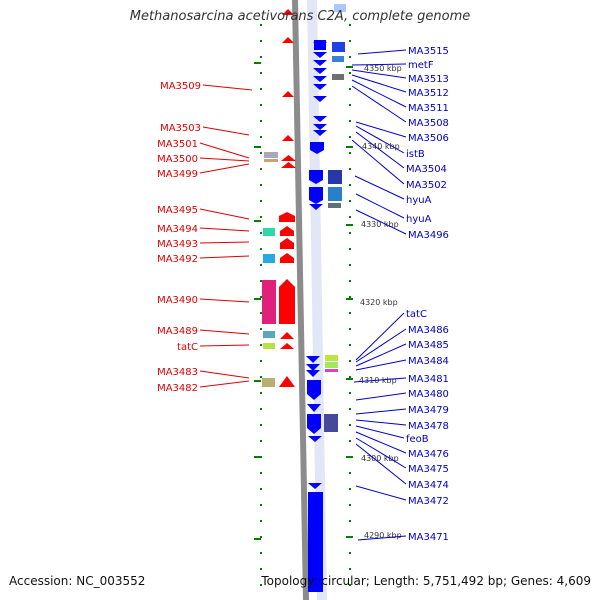  I want to click on forward-gene-label: MA3501, so click(177, 144).